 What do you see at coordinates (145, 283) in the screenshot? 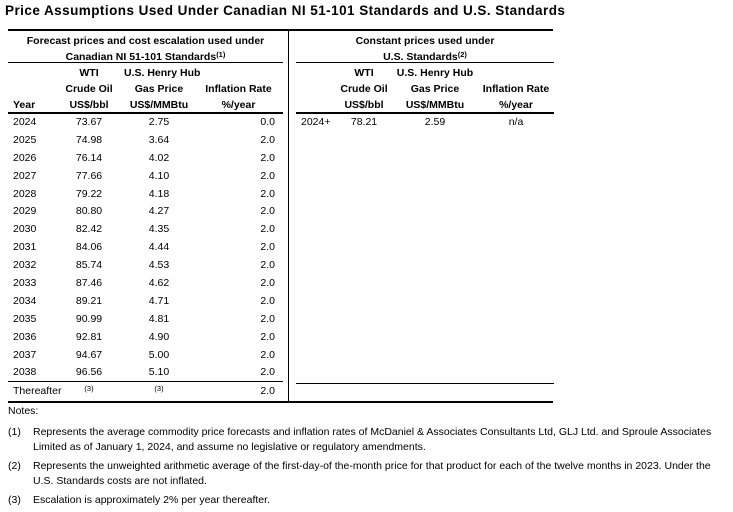
I see `table-row: 2033 87.46 4.62 2.0` at bounding box center [145, 283].